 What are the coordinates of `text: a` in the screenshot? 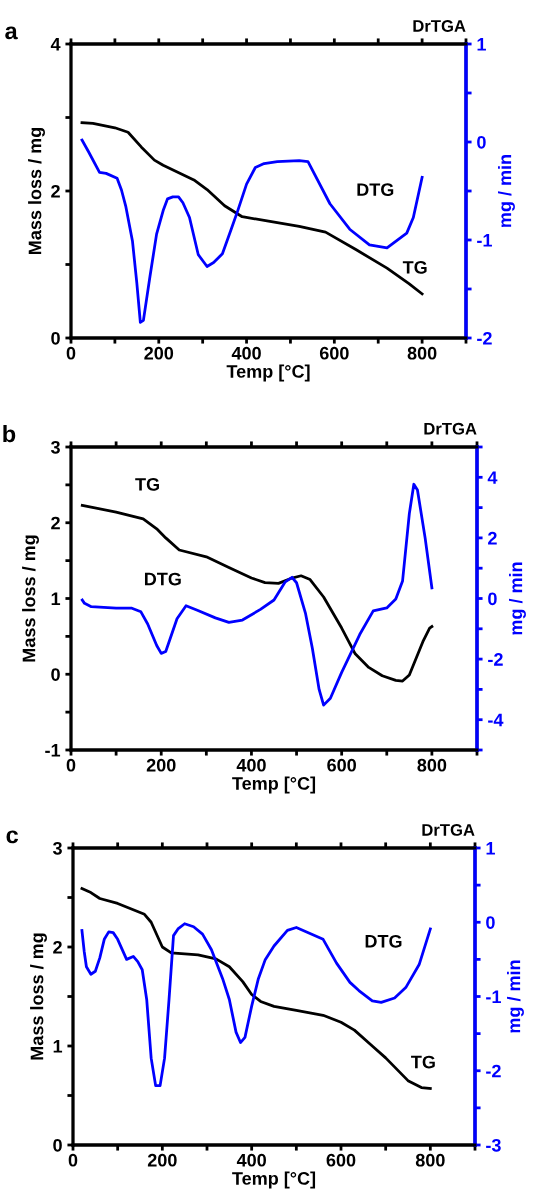 It's located at (11, 33).